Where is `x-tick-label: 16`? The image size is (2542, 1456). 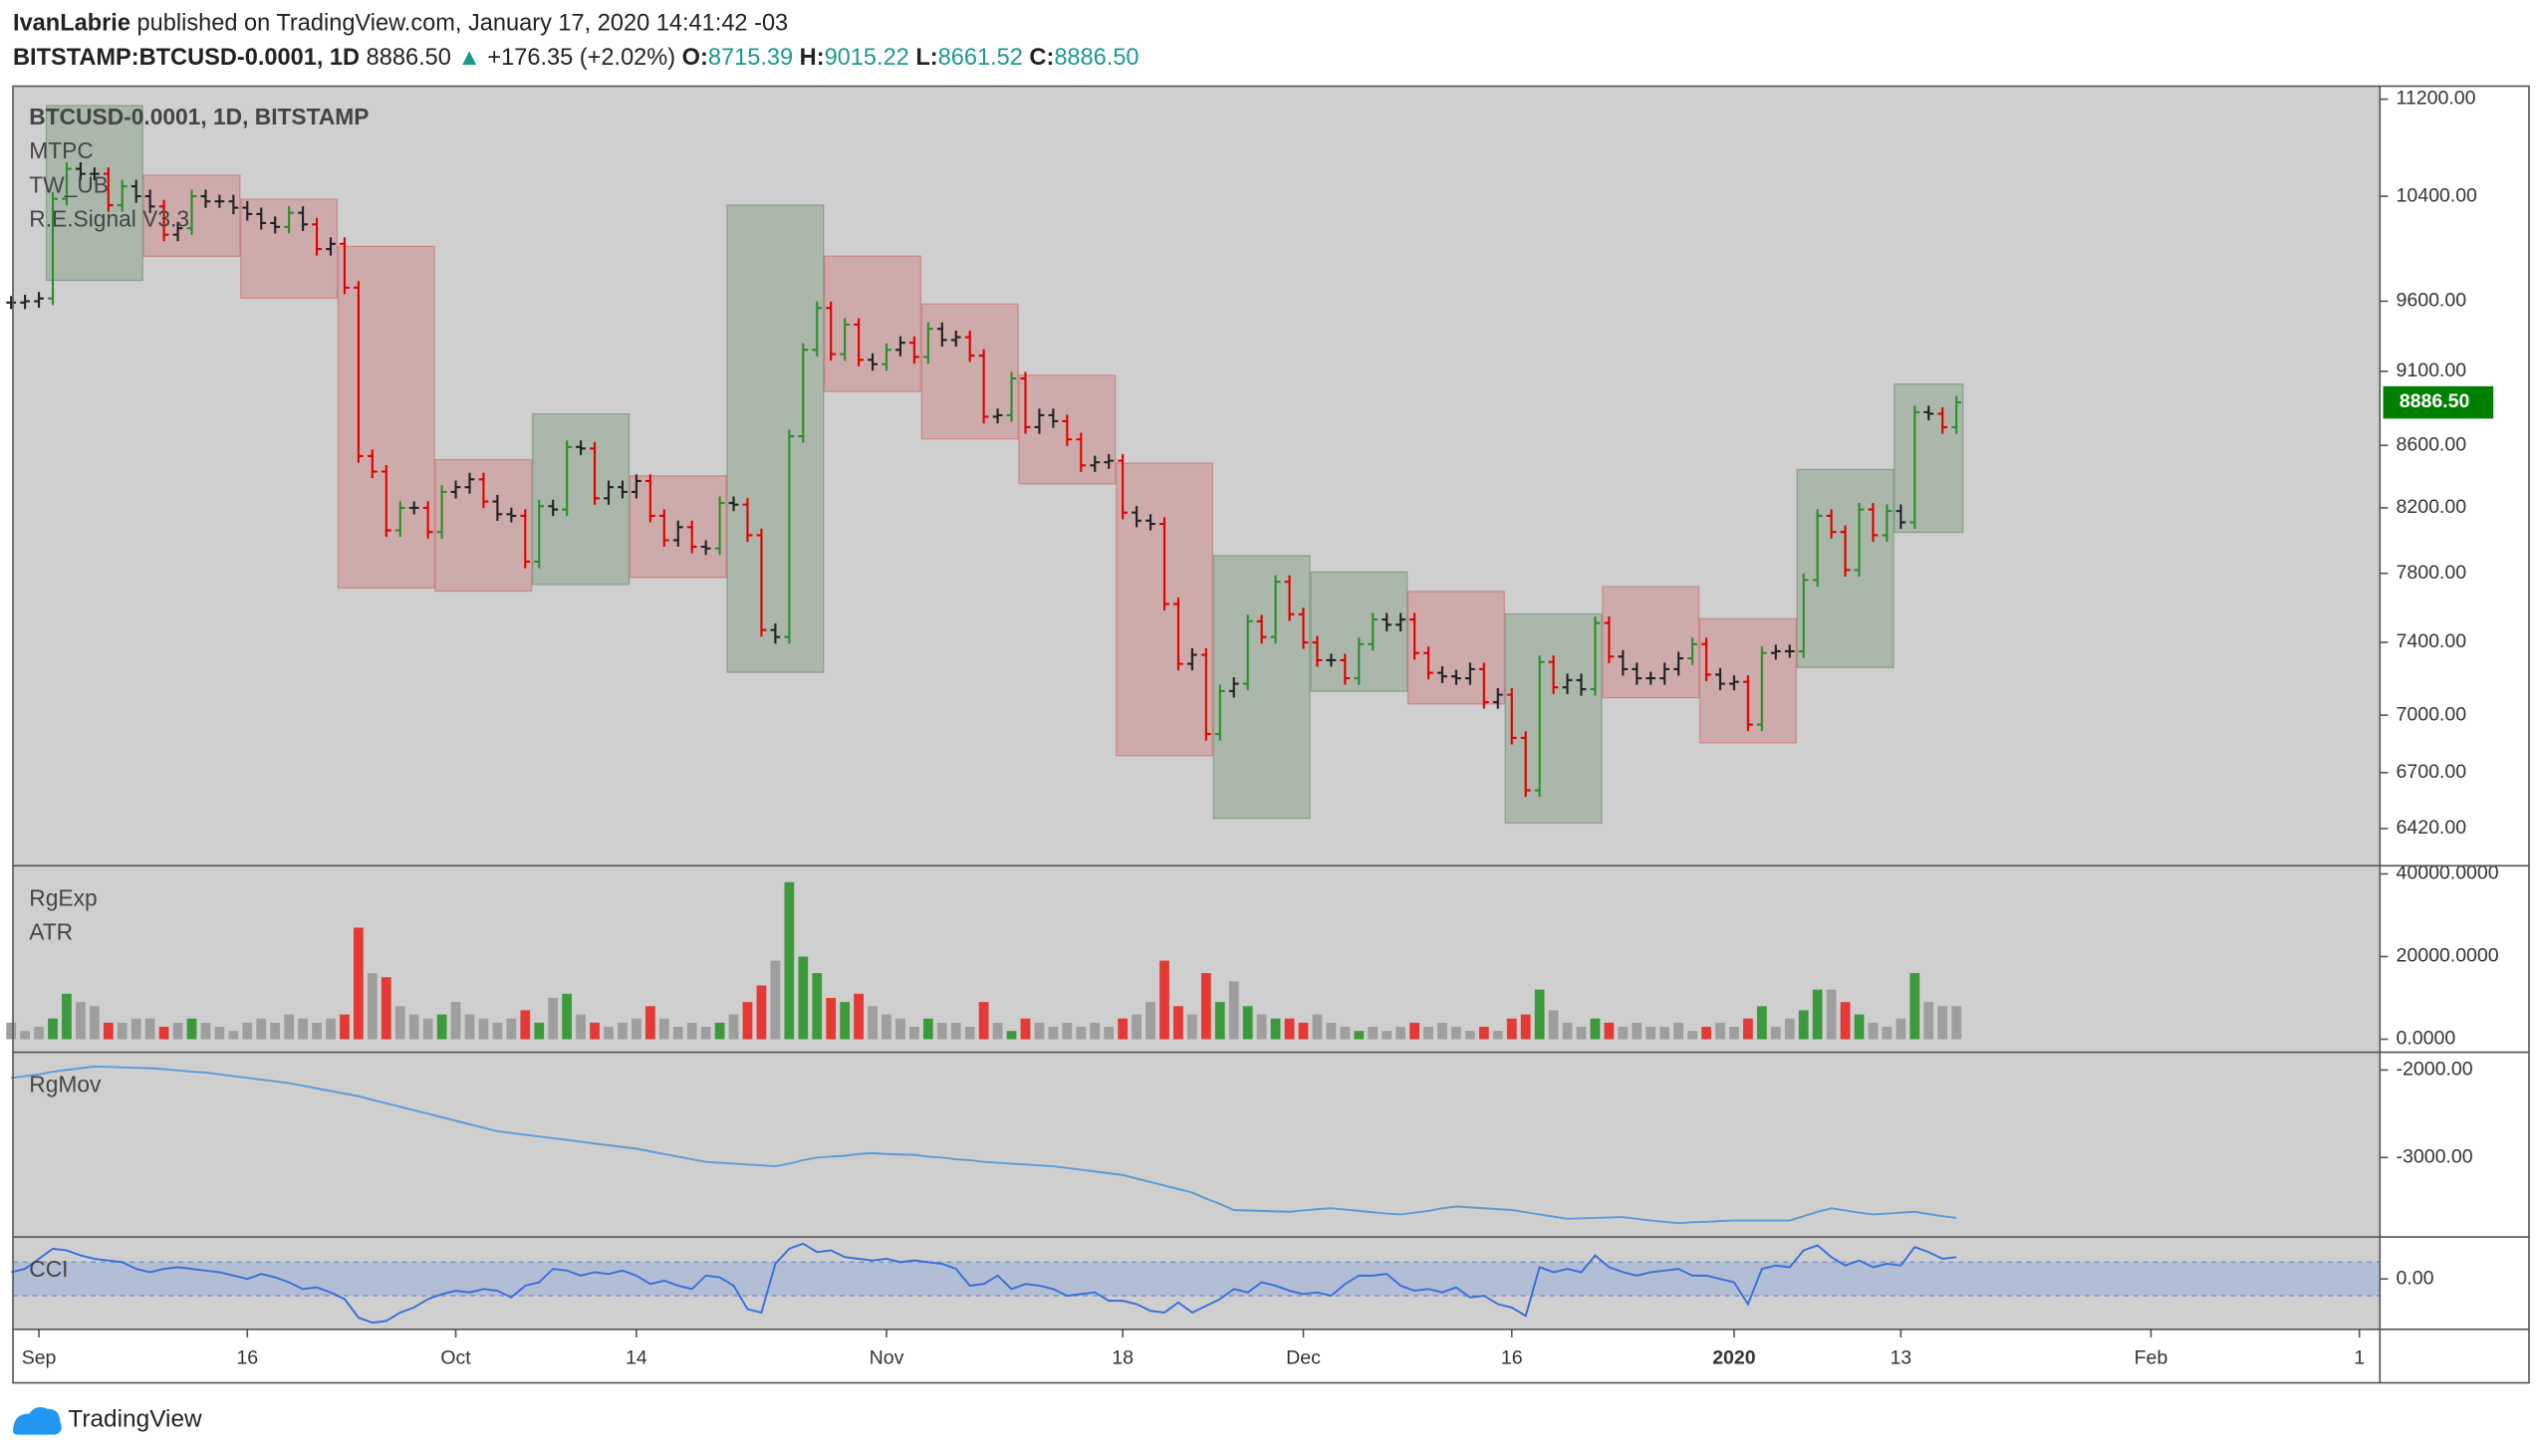 x-tick-label: 16 is located at coordinates (1512, 1357).